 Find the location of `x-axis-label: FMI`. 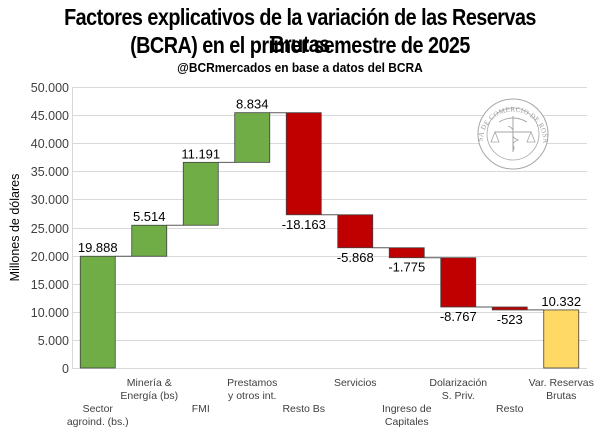

x-axis-label: FMI is located at coordinates (201, 409).